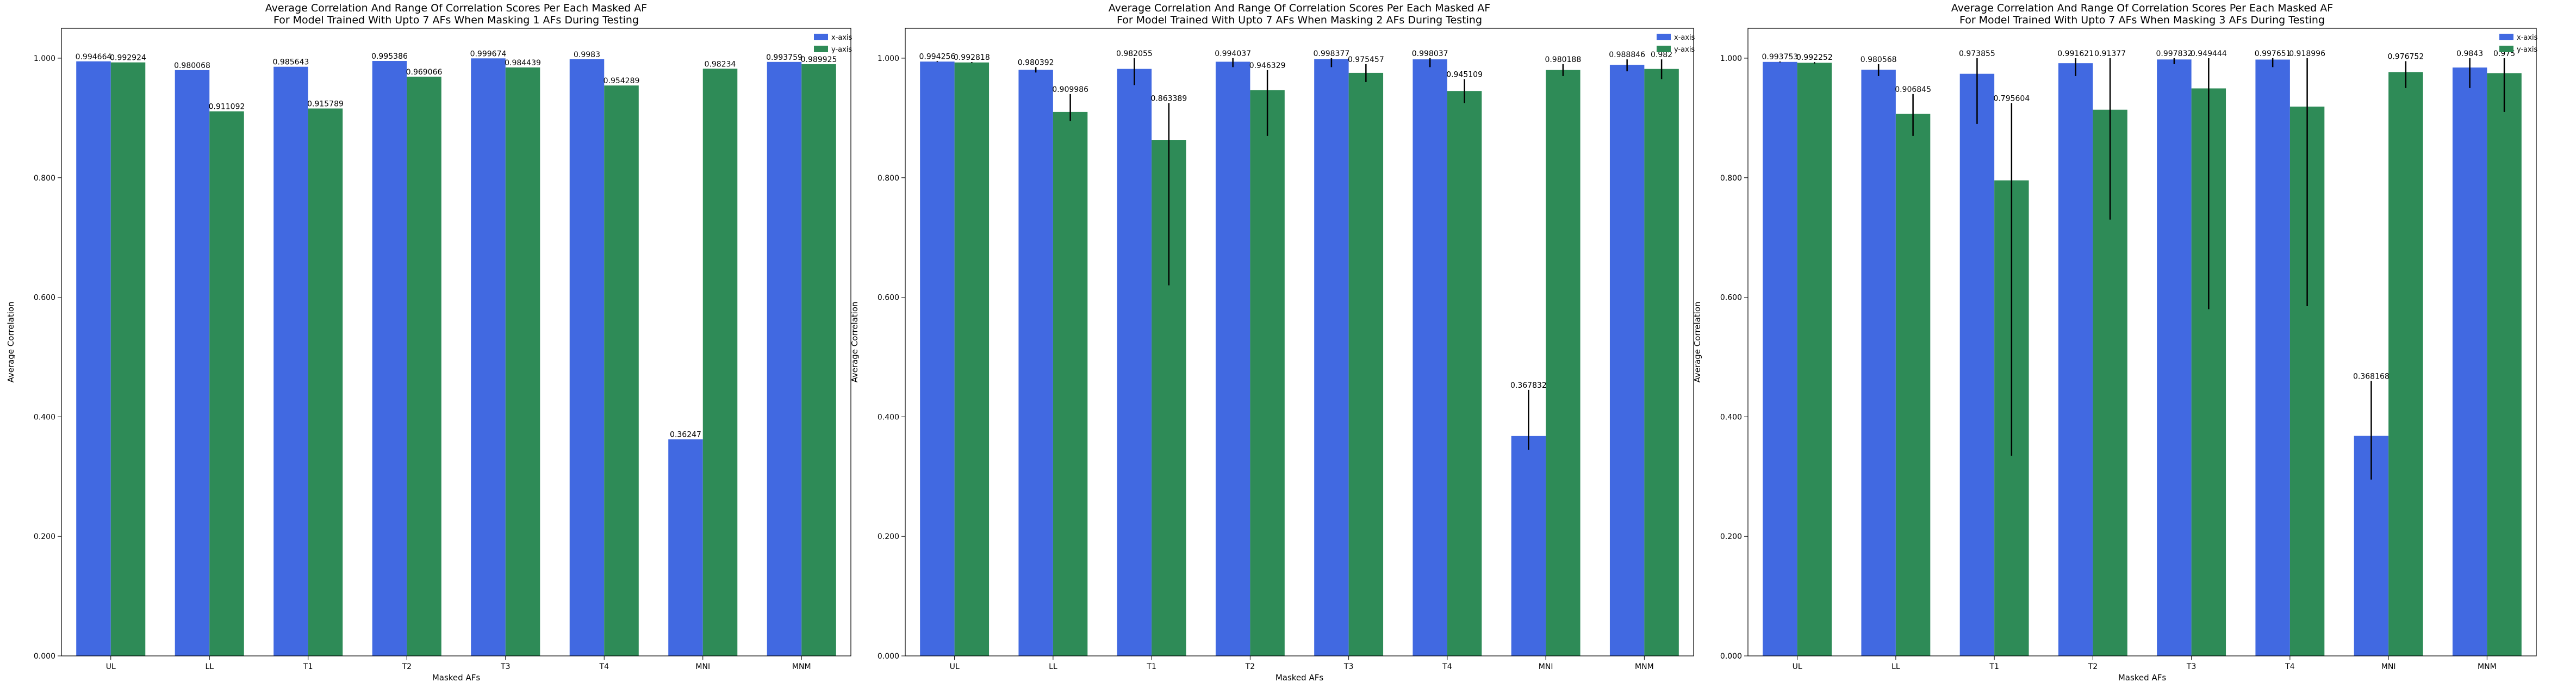 The width and height of the screenshot is (2576, 688). What do you see at coordinates (1977, 53) in the screenshot?
I see `chart3-data-label: 0.973855` at bounding box center [1977, 53].